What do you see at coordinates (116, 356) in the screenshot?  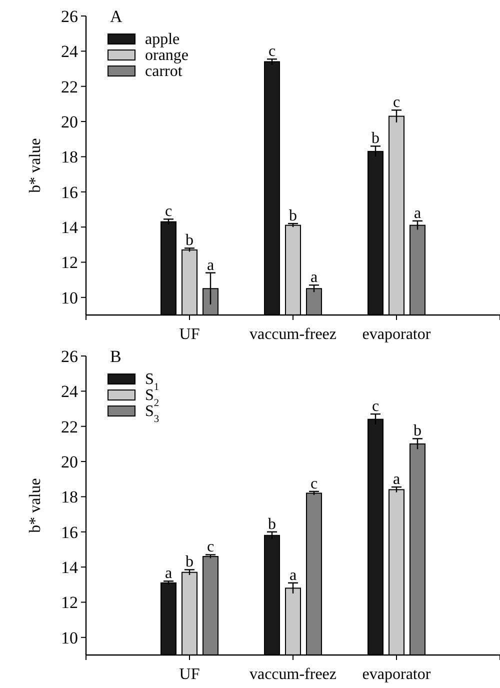 I see `chart-title: B` at bounding box center [116, 356].